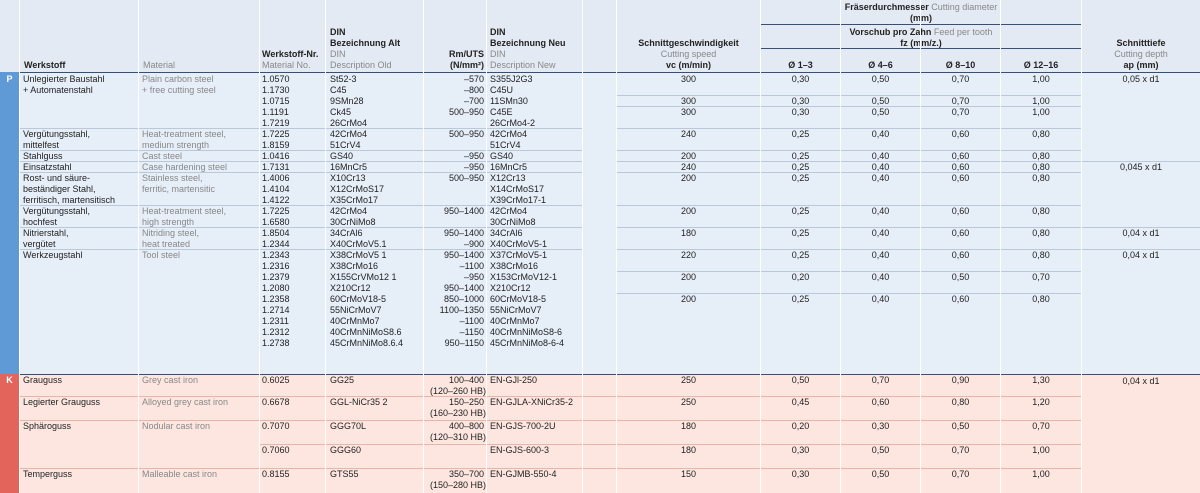 The width and height of the screenshot is (1200, 493). What do you see at coordinates (688, 43) in the screenshot?
I see `header-speed: Schnittgeschwindigkeit` at bounding box center [688, 43].